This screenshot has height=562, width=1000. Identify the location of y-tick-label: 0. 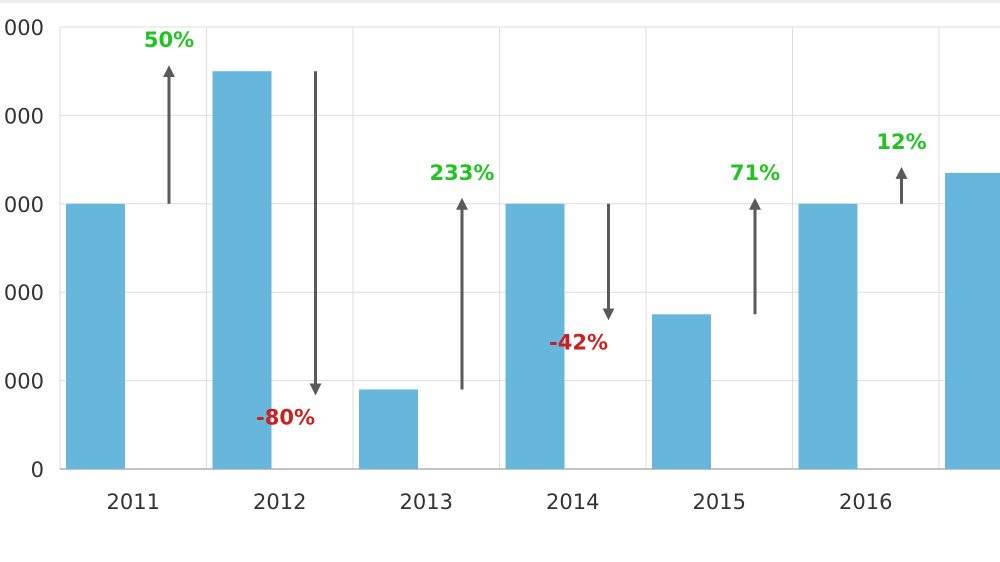
(37, 470).